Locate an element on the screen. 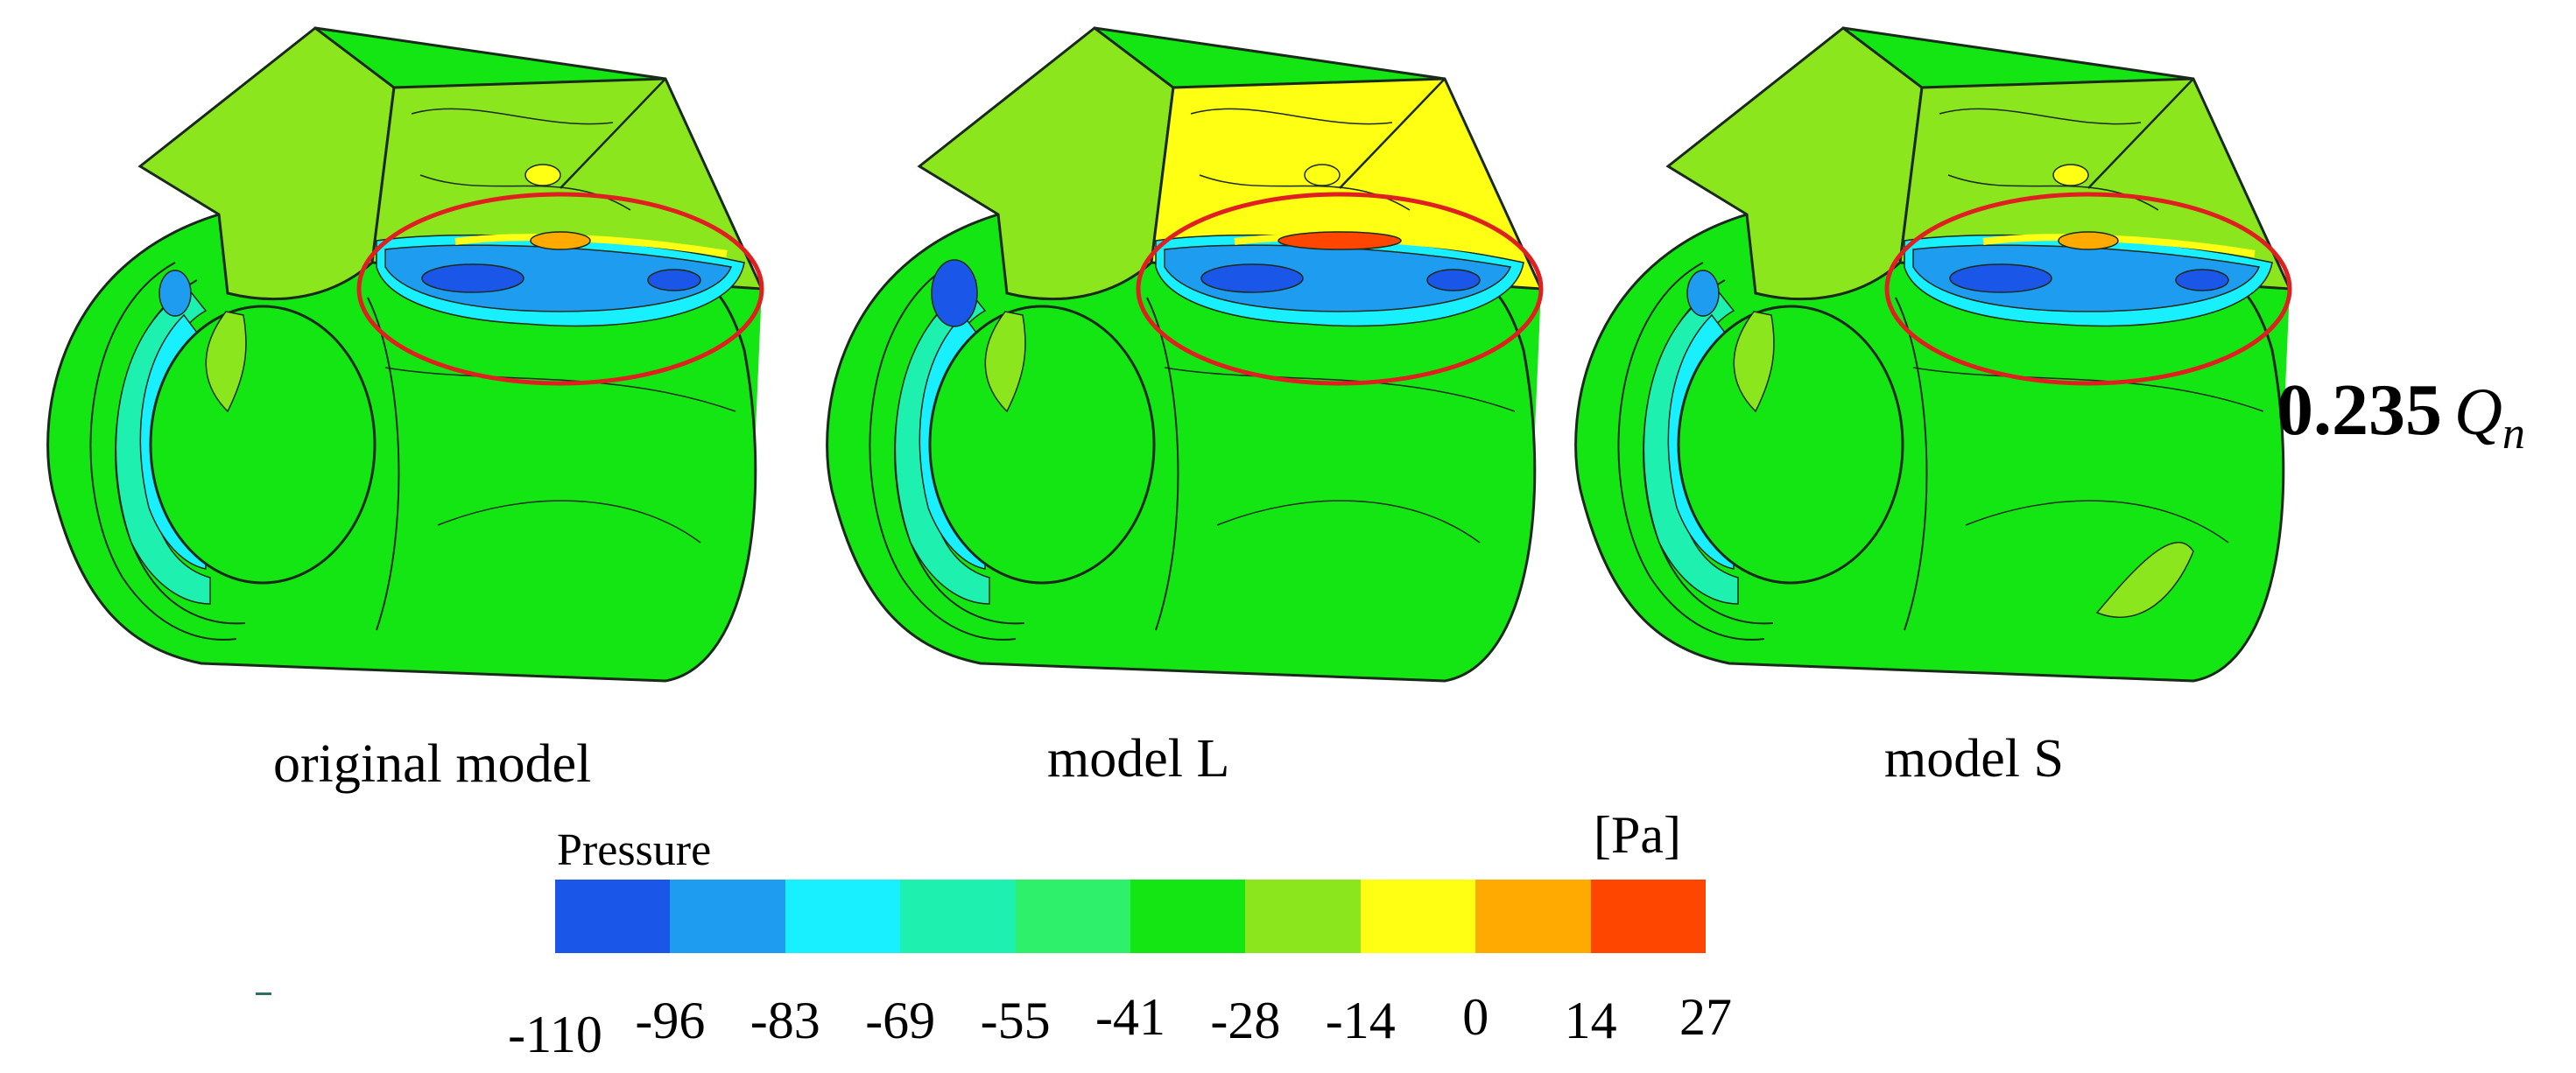 This screenshot has height=1073, width=2576. colorbar-tick-label: -14 is located at coordinates (1360, 1020).